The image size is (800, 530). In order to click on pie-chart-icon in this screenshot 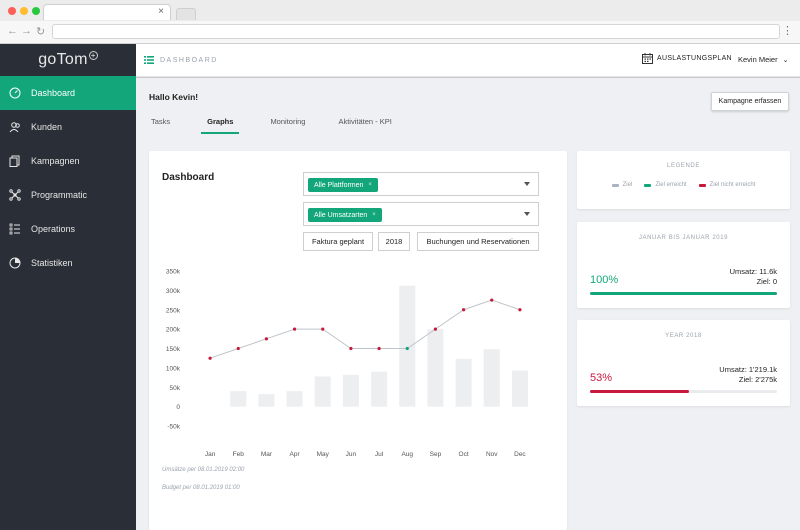, I will do `click(15, 263)`.